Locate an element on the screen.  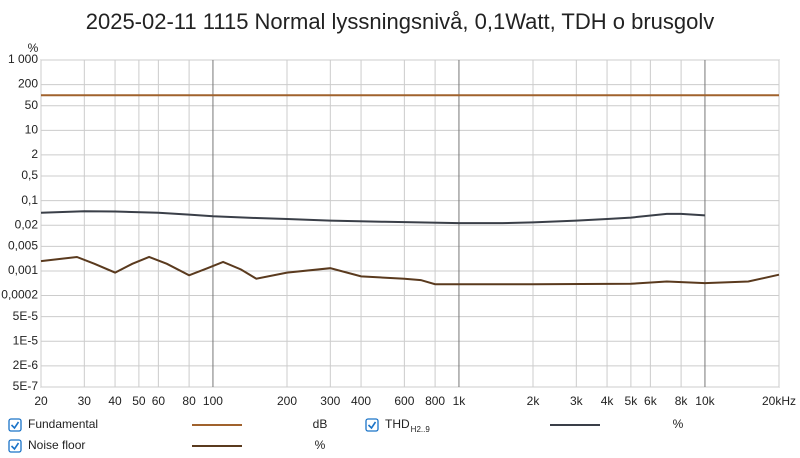
x-tick-label: 80 is located at coordinates (189, 401).